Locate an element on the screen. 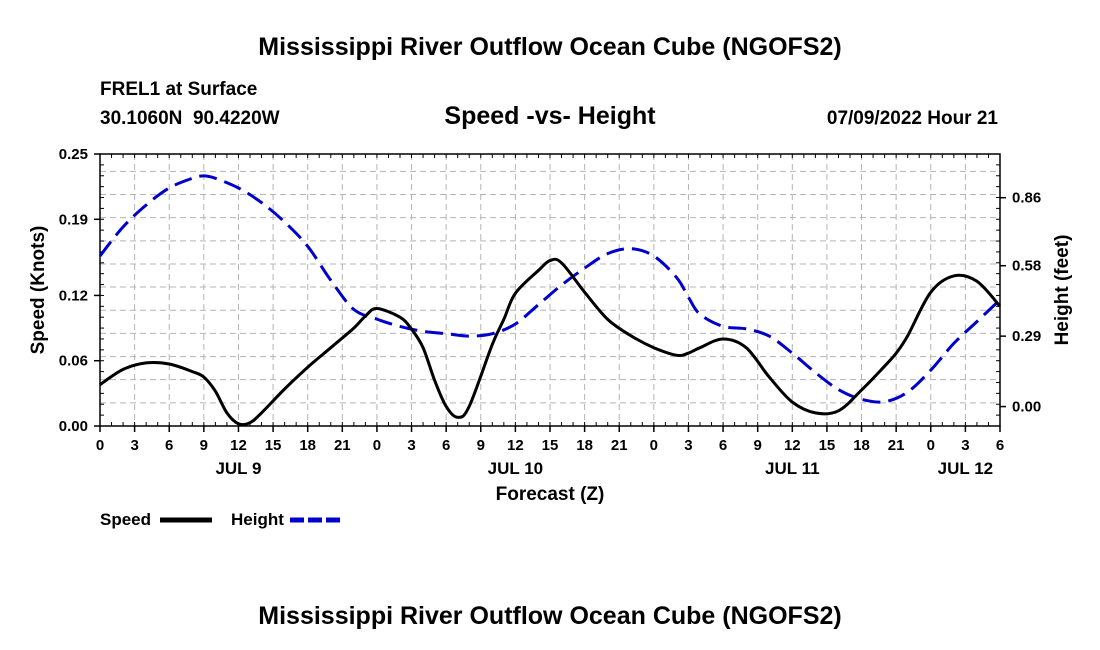 The image size is (1100, 650). y-left-tick-label: 0.25 is located at coordinates (73, 154).